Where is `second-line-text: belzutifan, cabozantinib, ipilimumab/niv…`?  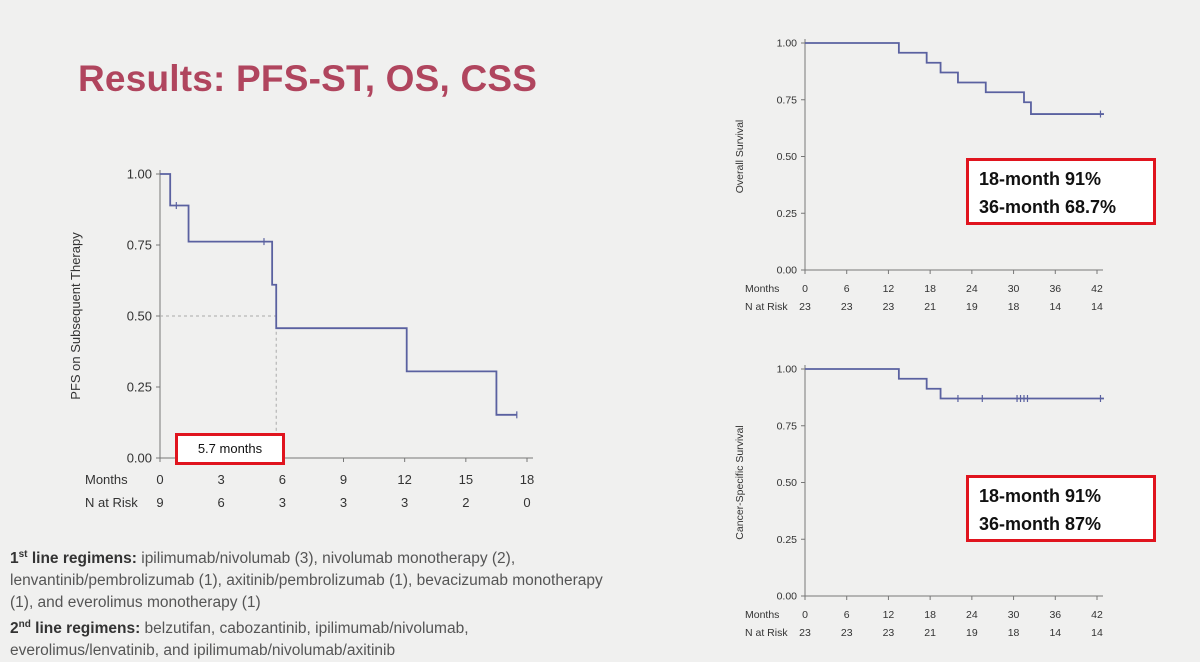 second-line-text: belzutifan, cabozantinib, ipilimumab/niv… is located at coordinates (239, 640).